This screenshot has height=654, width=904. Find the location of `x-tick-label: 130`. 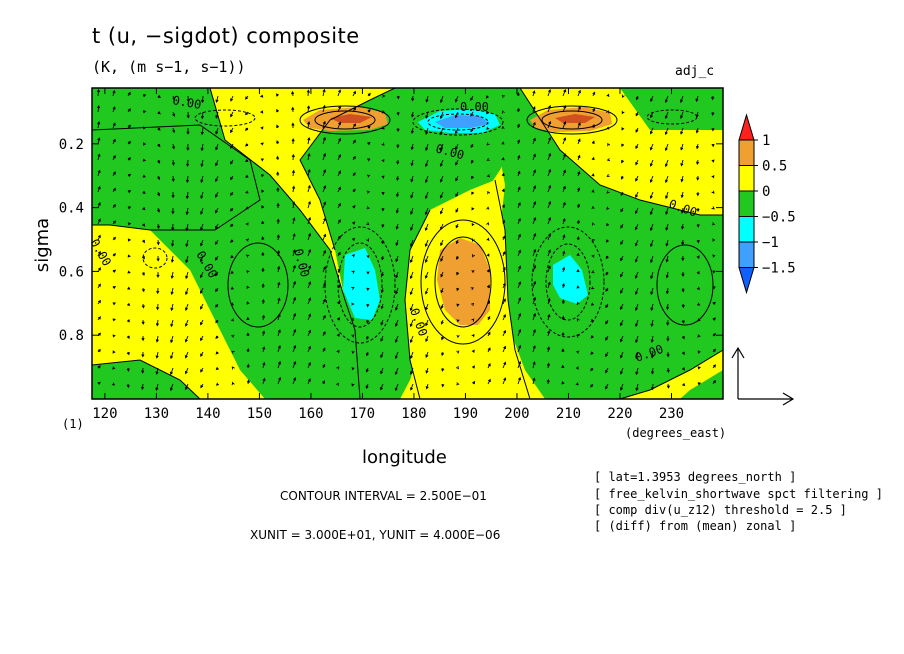

x-tick-label: 130 is located at coordinates (156, 414).